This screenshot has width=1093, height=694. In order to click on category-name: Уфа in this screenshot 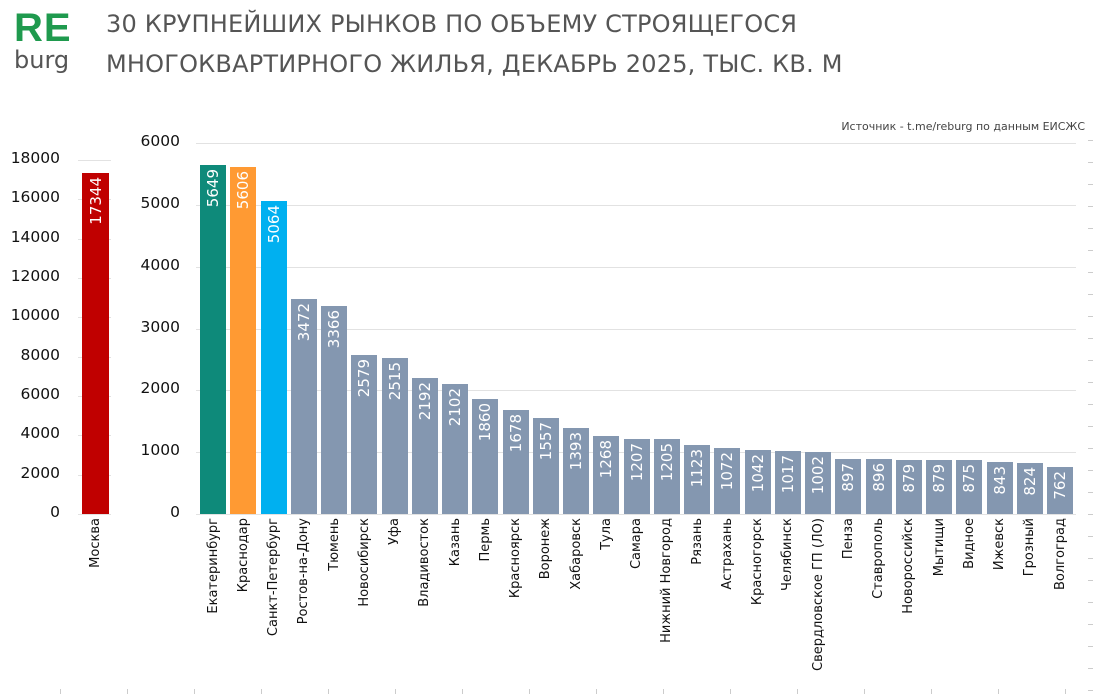, I will do `click(394, 532)`.